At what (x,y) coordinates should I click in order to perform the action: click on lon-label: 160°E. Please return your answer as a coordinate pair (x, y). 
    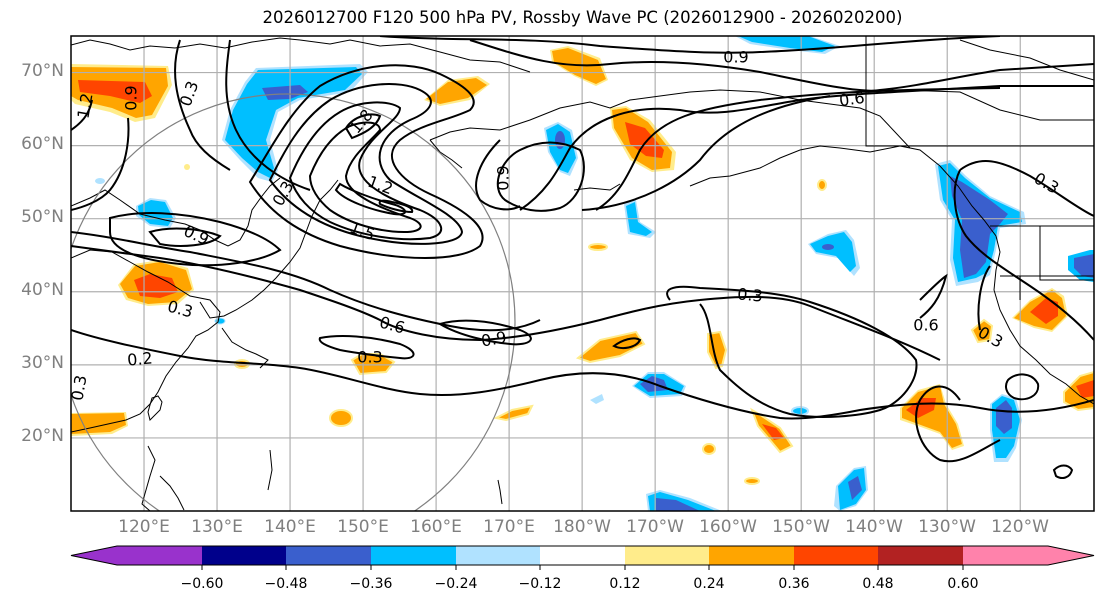
    Looking at the image, I should click on (436, 527).